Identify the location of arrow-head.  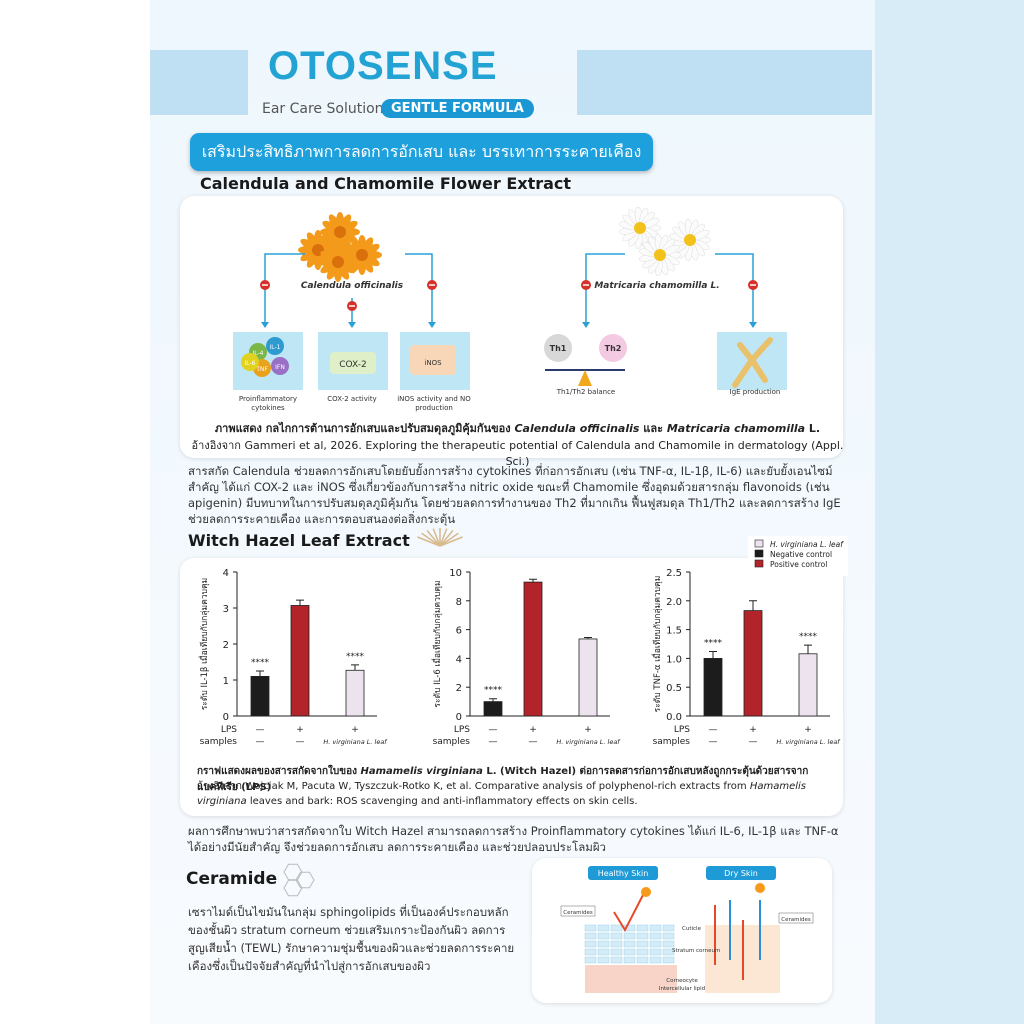
(753, 325).